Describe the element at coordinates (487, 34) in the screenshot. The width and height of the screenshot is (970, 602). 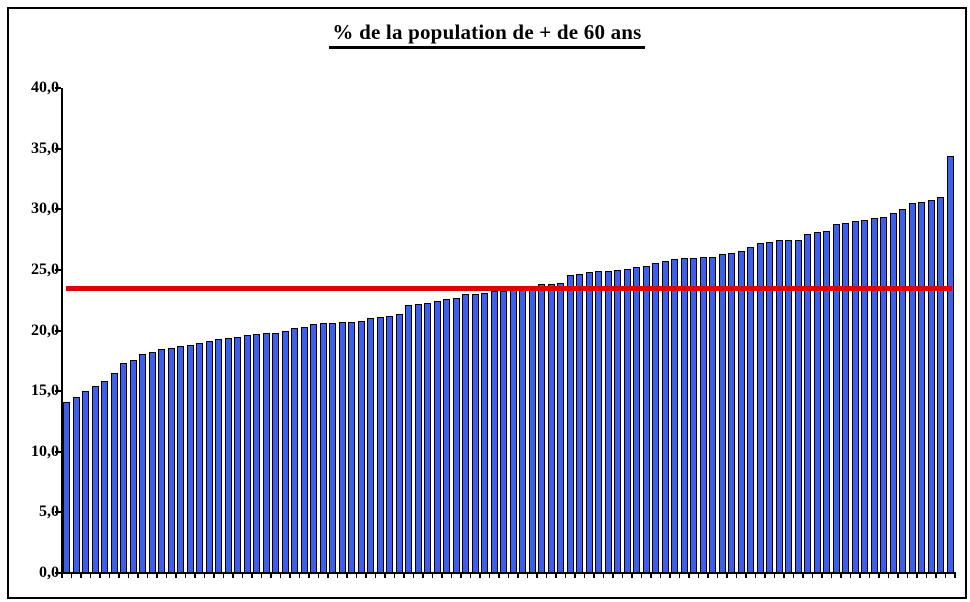
I see `chart-title: % de la population de + de 60 ans` at that location.